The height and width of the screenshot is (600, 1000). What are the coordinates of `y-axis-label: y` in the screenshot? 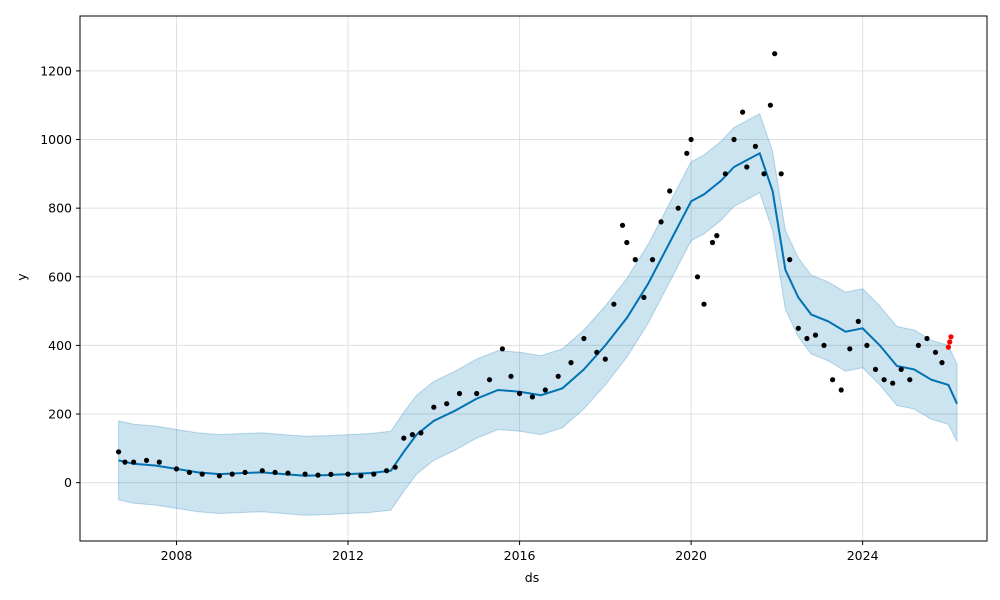 It's located at (21, 277).